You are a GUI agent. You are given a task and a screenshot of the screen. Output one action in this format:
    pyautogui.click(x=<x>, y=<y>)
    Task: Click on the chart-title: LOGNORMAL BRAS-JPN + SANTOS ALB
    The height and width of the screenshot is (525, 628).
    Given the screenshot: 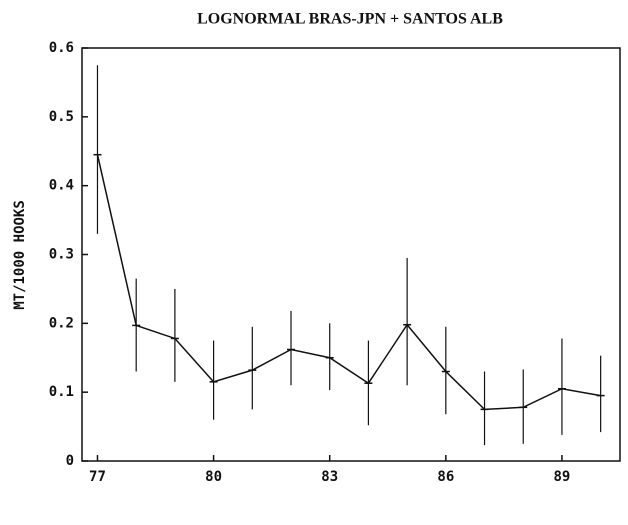 What is the action you would take?
    pyautogui.click(x=350, y=19)
    